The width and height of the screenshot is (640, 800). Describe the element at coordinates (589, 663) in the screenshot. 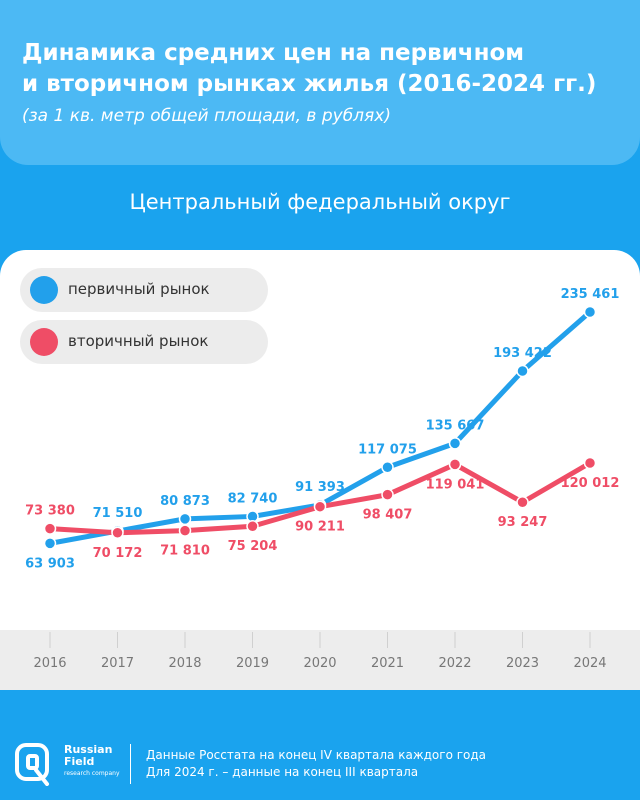

I see `x-tick-label: 2024` at that location.